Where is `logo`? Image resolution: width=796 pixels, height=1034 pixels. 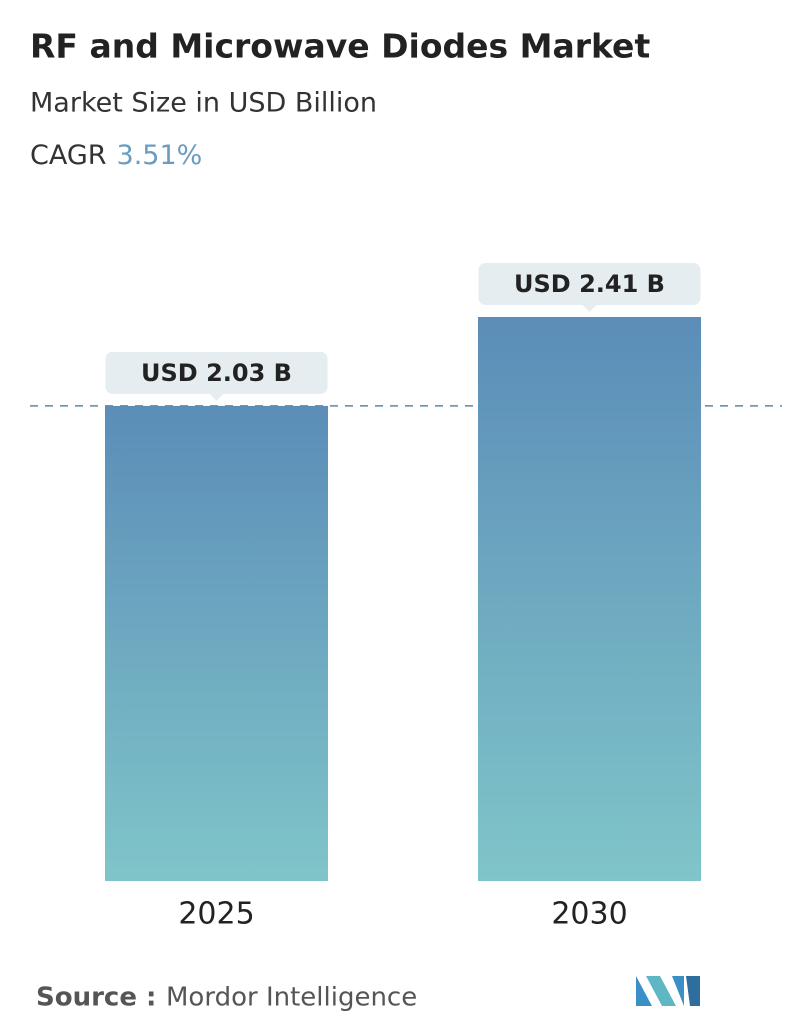
logo is located at coordinates (668, 991).